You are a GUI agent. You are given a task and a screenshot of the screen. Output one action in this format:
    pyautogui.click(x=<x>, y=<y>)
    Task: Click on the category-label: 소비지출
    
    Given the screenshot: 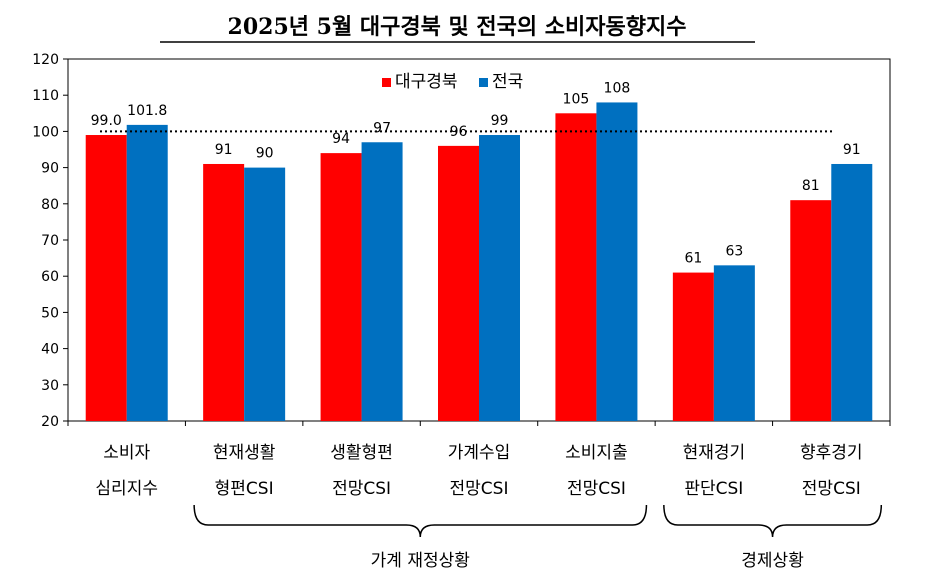 What is the action you would take?
    pyautogui.click(x=596, y=453)
    